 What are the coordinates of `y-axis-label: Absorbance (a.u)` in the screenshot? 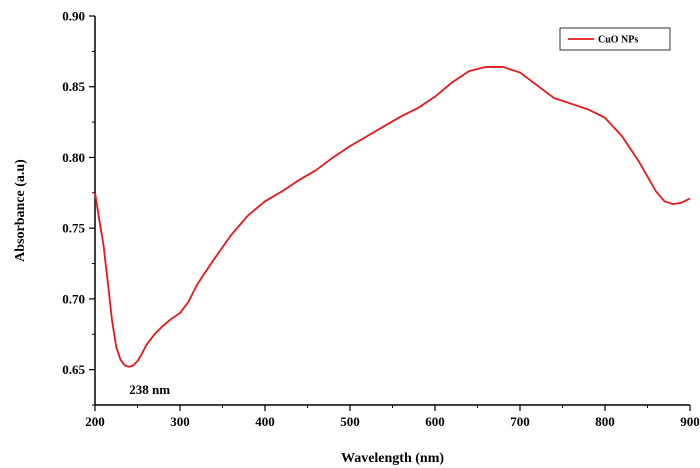 It's located at (20, 210).